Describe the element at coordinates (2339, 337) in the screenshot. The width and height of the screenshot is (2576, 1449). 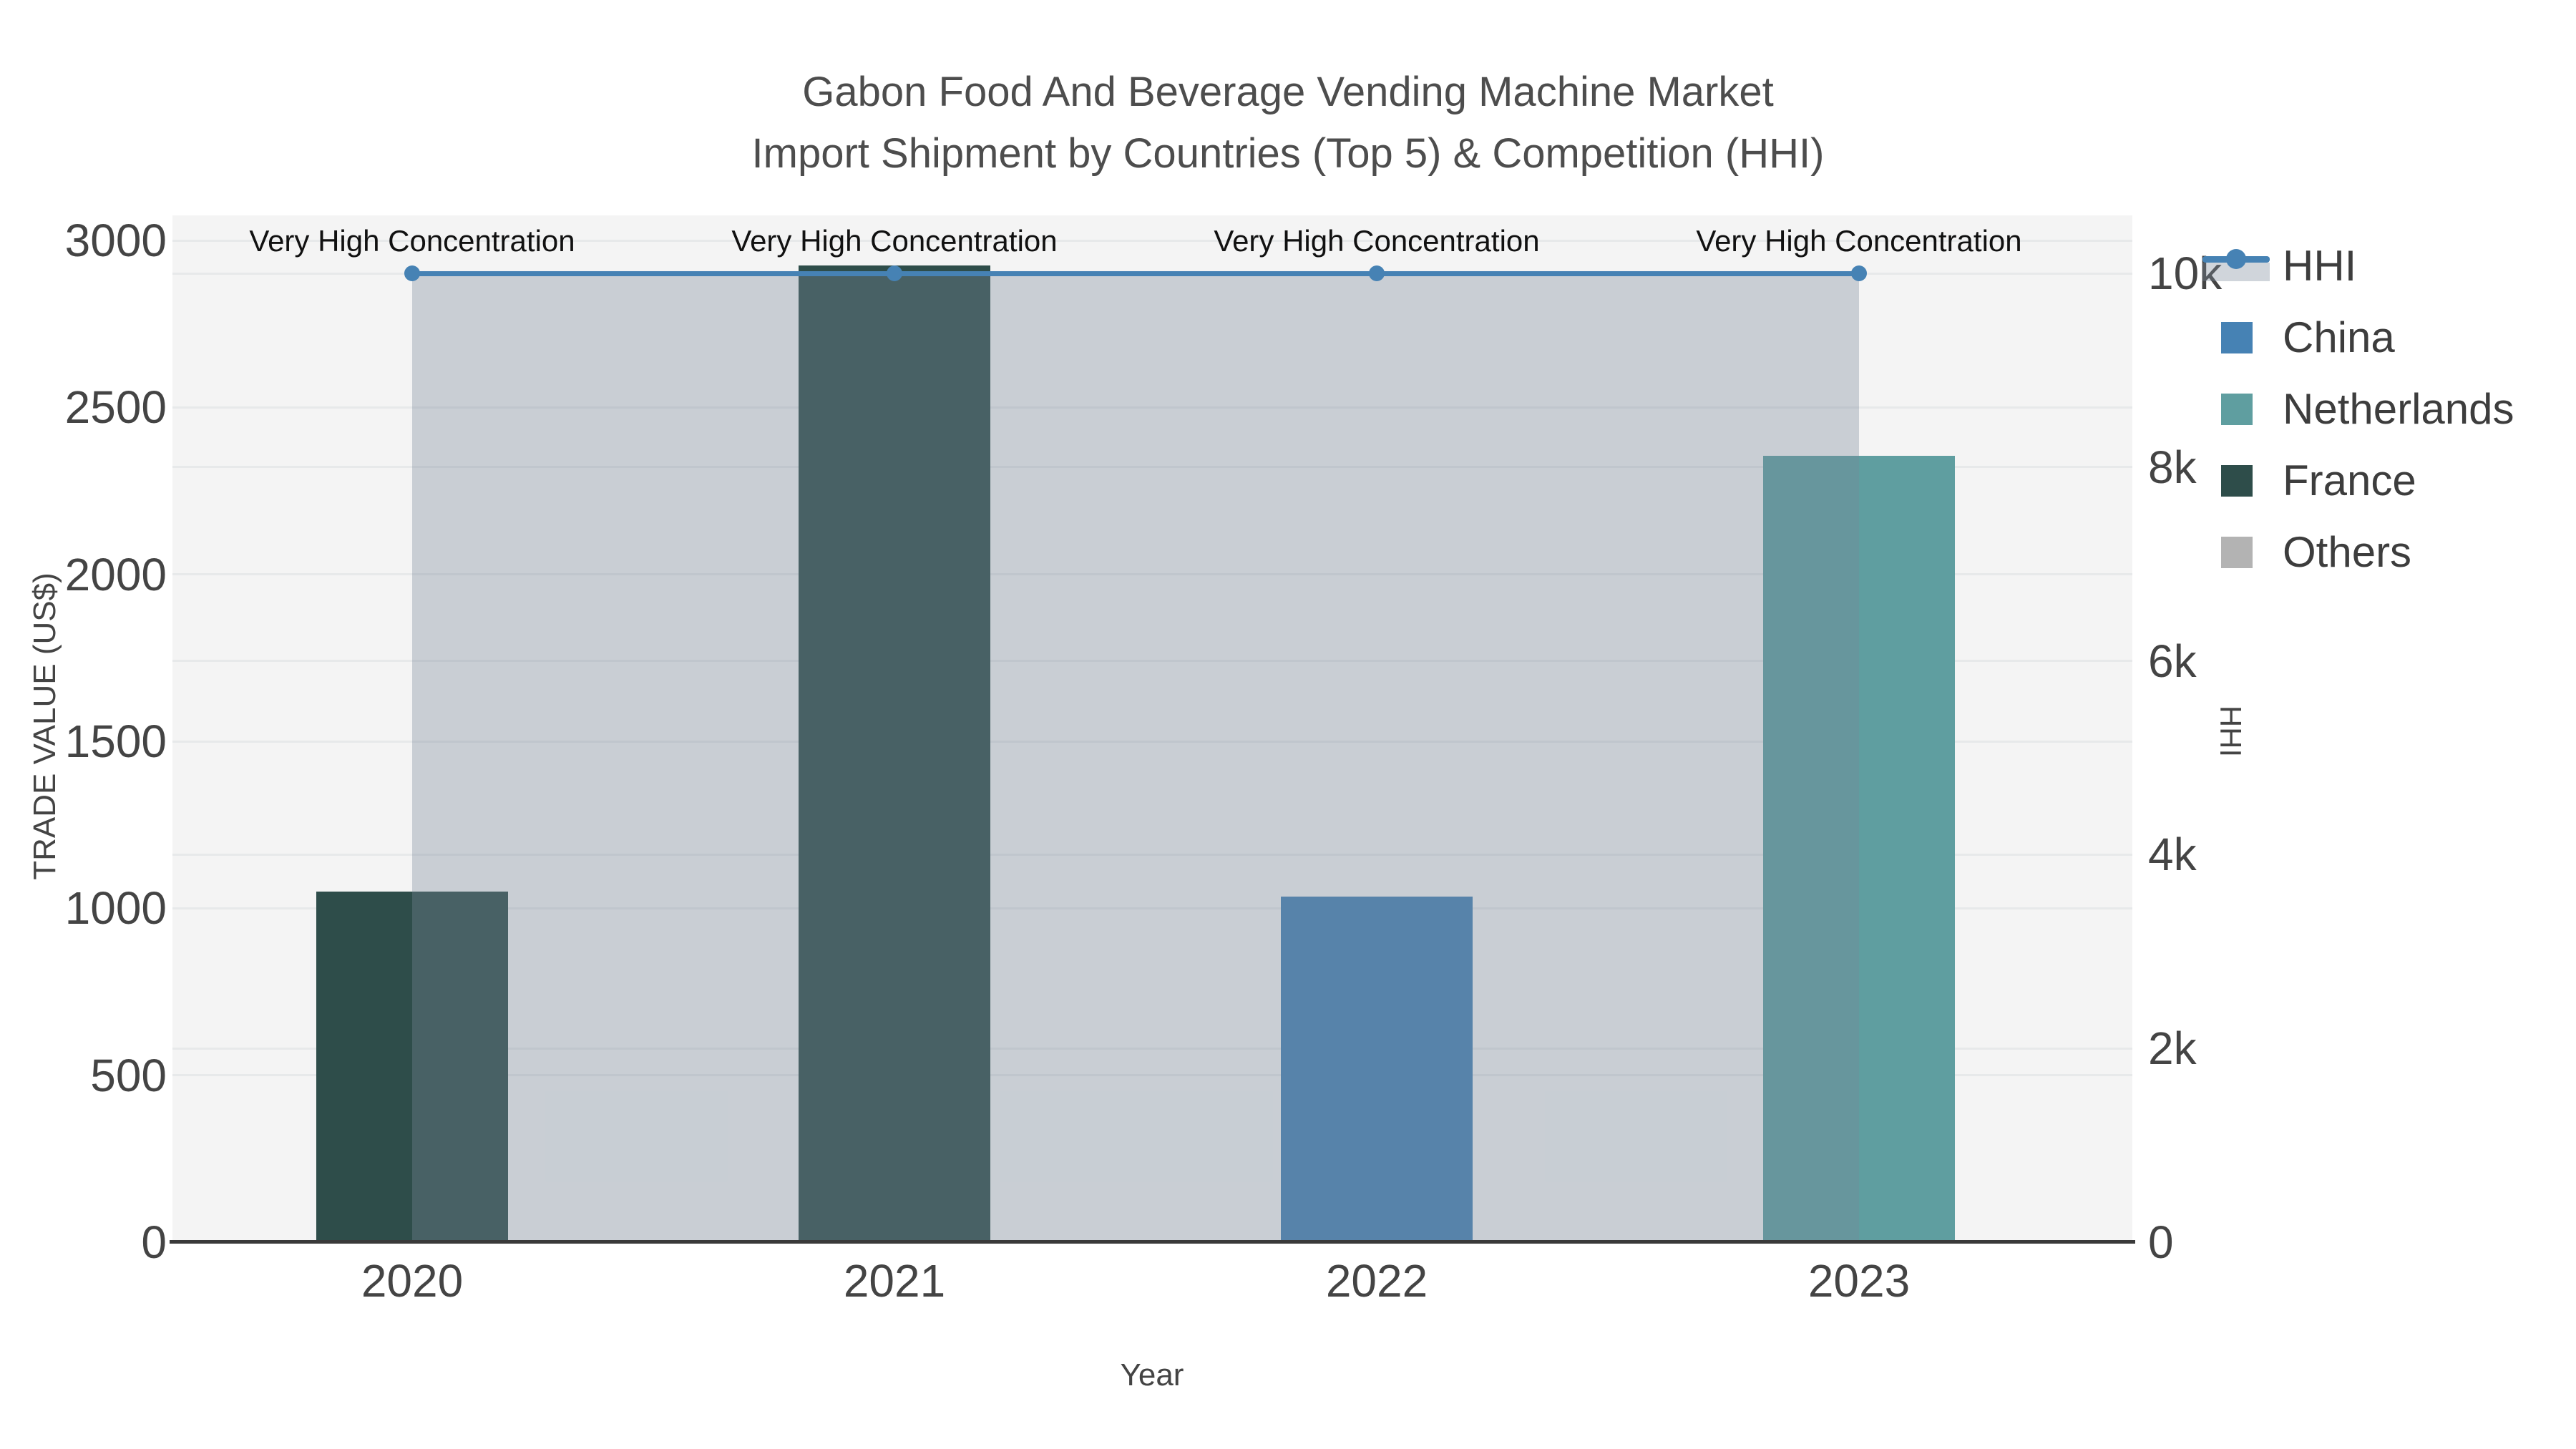
I see `legend-label: China` at that location.